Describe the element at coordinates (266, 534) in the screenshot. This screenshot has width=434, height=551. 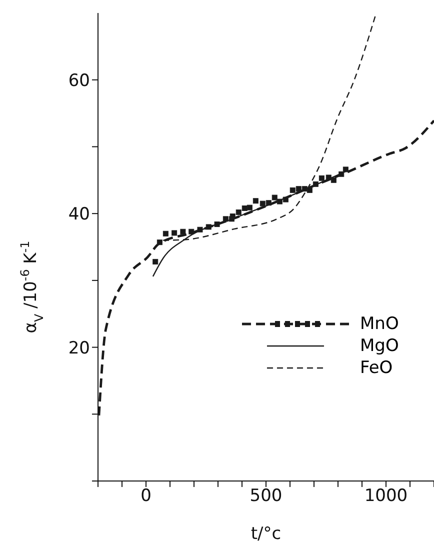
I see `x-axis-title: t/°c` at that location.